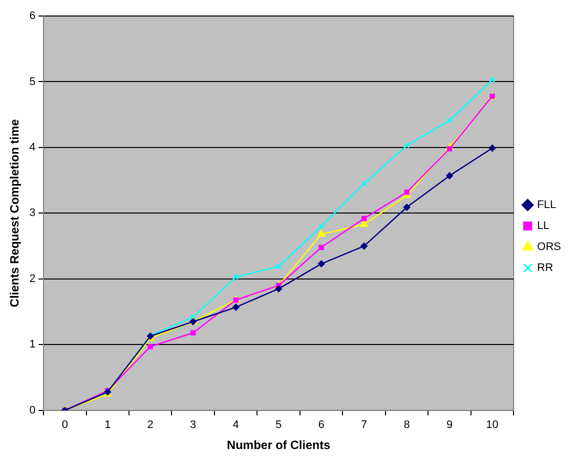 This screenshot has width=573, height=463. Describe the element at coordinates (278, 445) in the screenshot. I see `x-axis-title: Number of Clients` at that location.